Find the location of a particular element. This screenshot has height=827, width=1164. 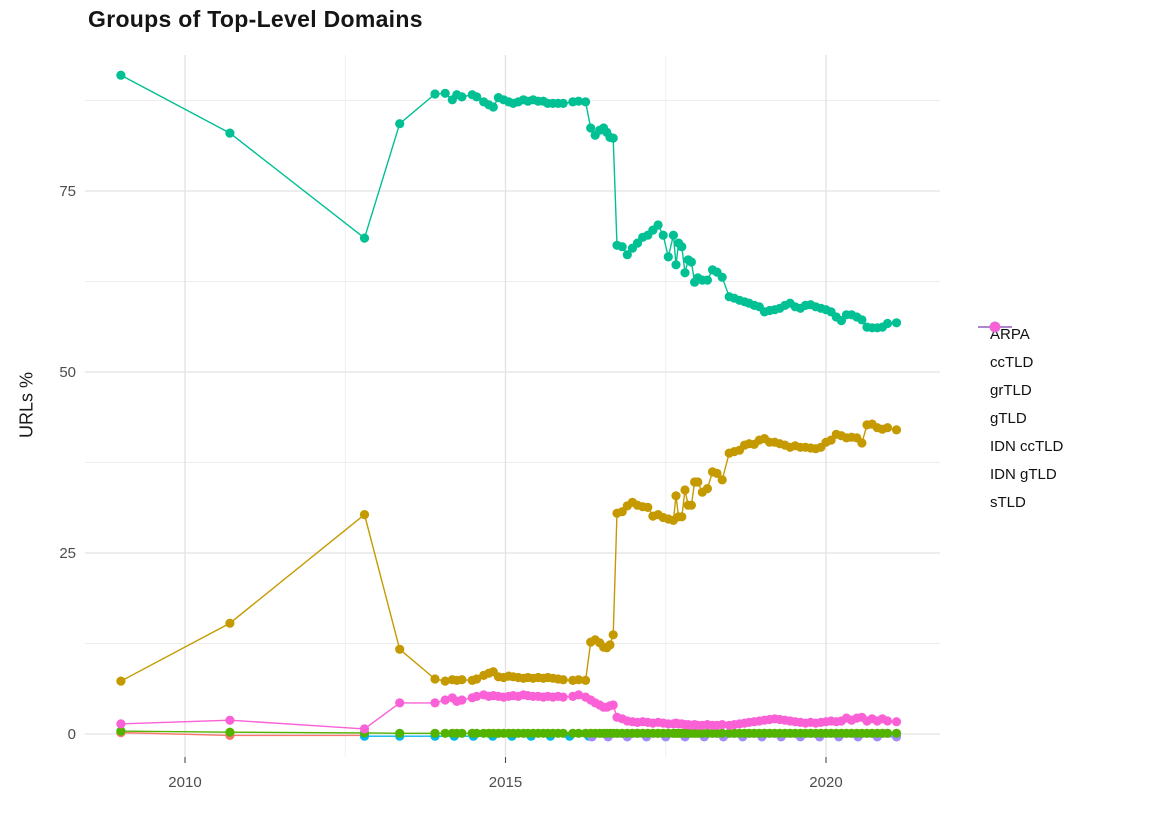

legend-label: sTLD is located at coordinates (1008, 502).